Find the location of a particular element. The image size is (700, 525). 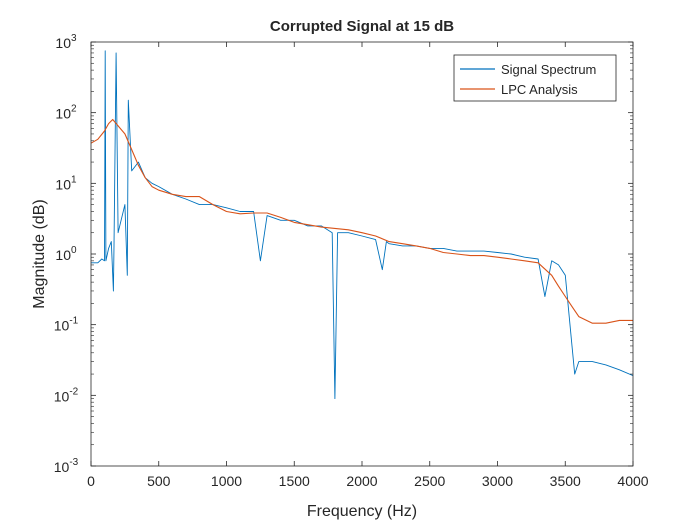

y-tick-label: 10⁻³ is located at coordinates (66, 466).